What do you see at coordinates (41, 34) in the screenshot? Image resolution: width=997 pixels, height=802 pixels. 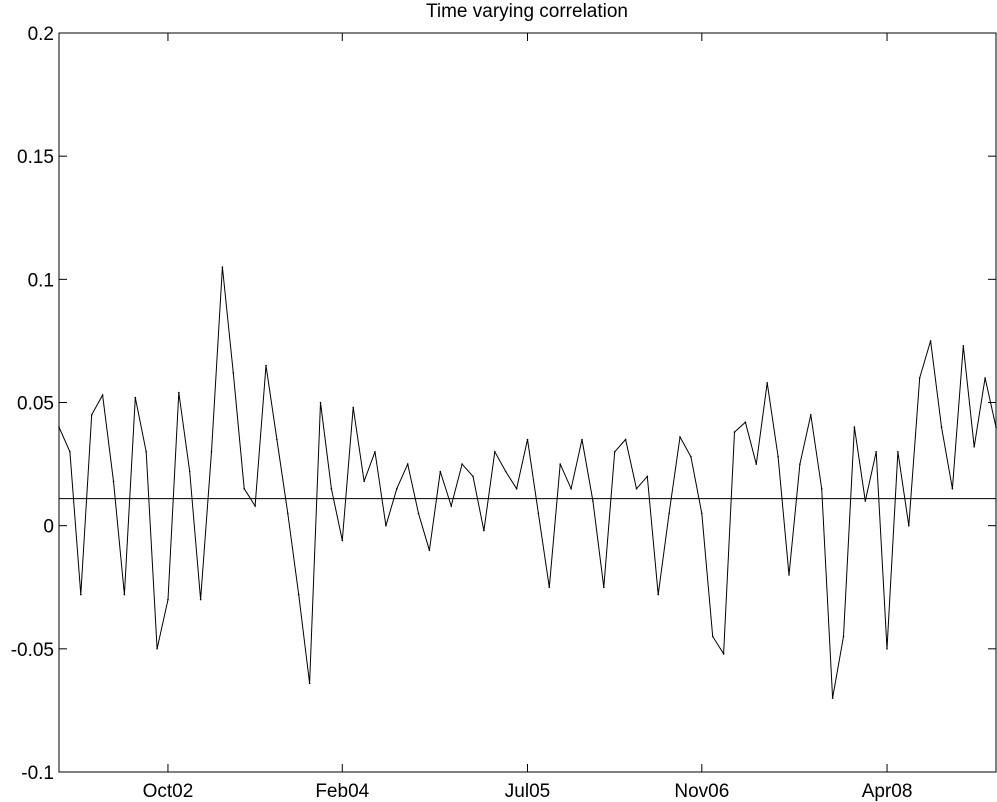 I see `y-tick-label: 0.2` at bounding box center [41, 34].